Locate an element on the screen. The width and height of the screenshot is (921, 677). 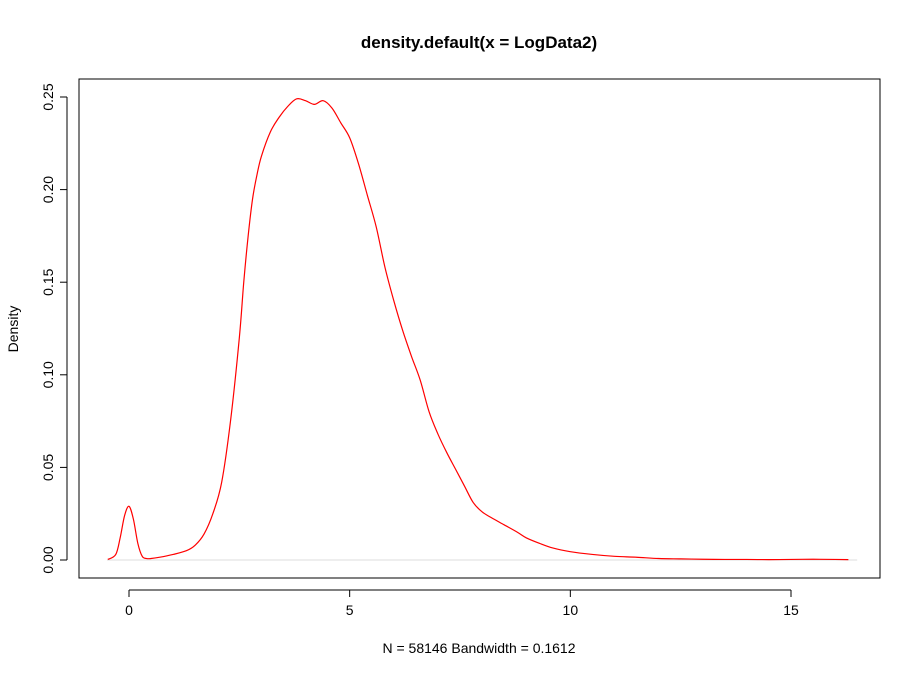
y-tick-label: 0.00 is located at coordinates (48, 559).